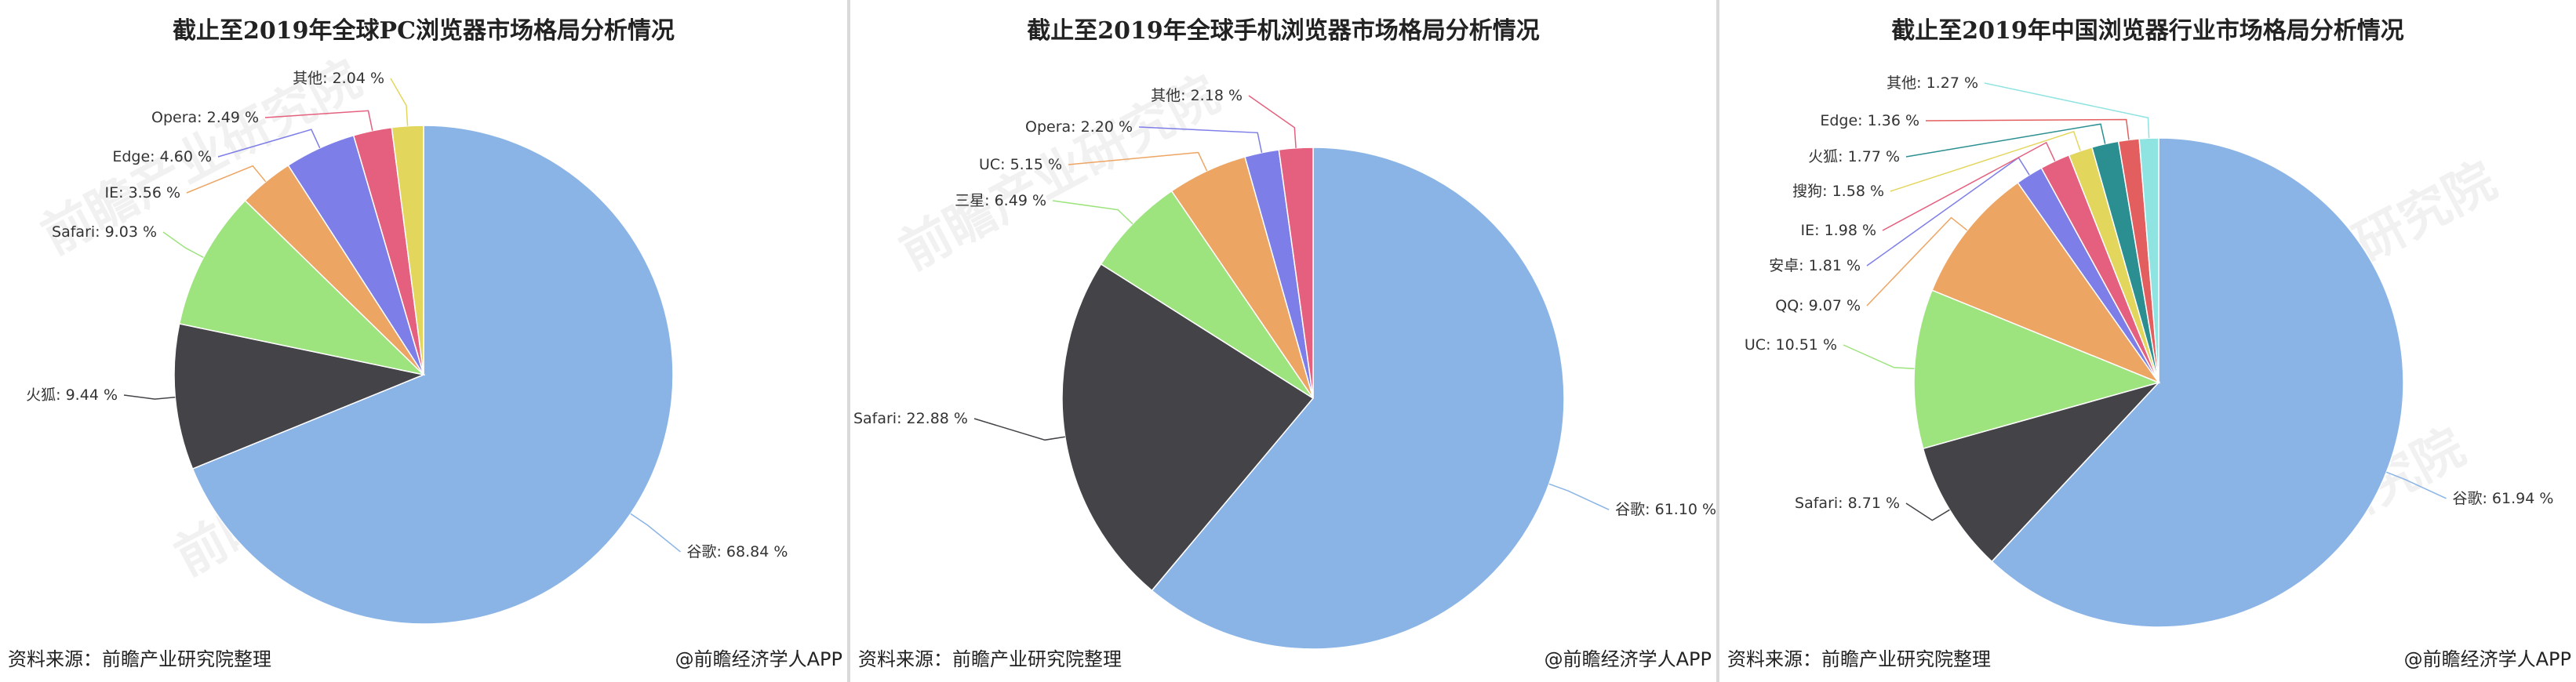 The width and height of the screenshot is (2576, 682). Describe the element at coordinates (1838, 191) in the screenshot. I see `data-label: 搜狗: 1.58 %` at that location.